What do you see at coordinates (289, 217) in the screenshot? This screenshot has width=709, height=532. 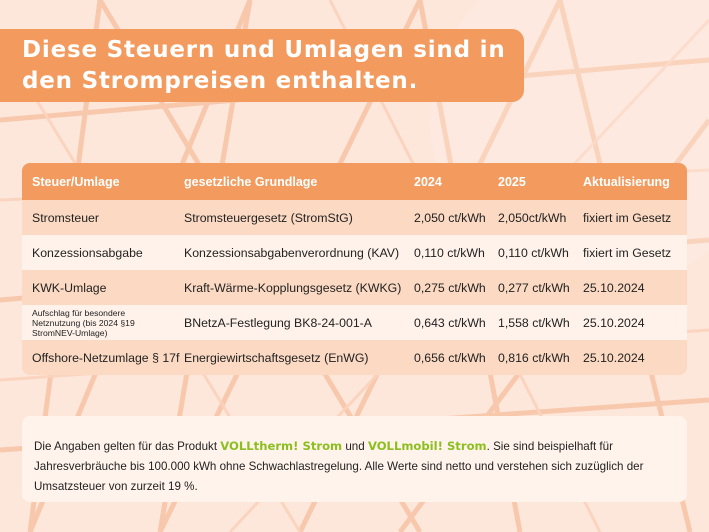 I see `cell-legal-basis: Stromsteuergesetz (StromStG)` at bounding box center [289, 217].